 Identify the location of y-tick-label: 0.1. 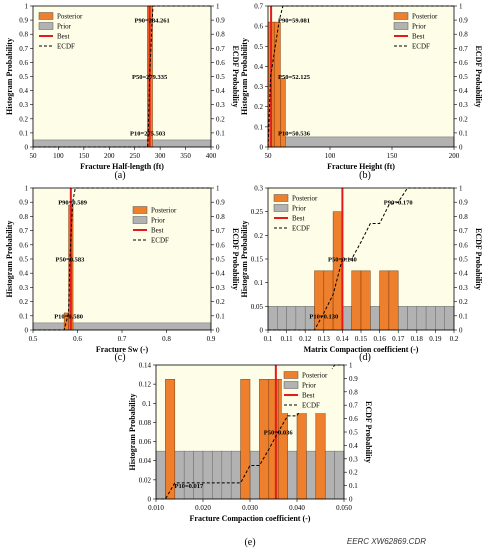
(23, 133).